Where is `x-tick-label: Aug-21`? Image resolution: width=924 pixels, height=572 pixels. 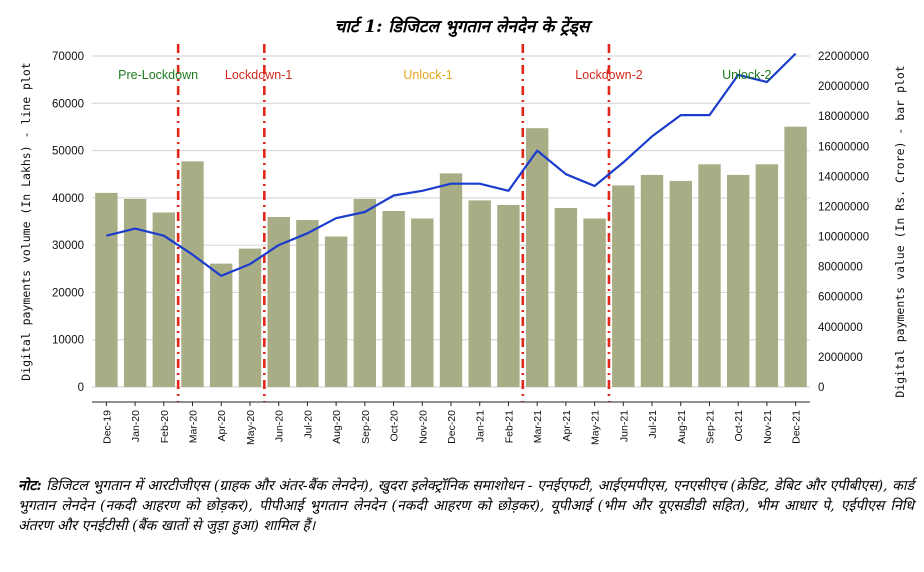 x-tick-label: Aug-21 is located at coordinates (682, 427).